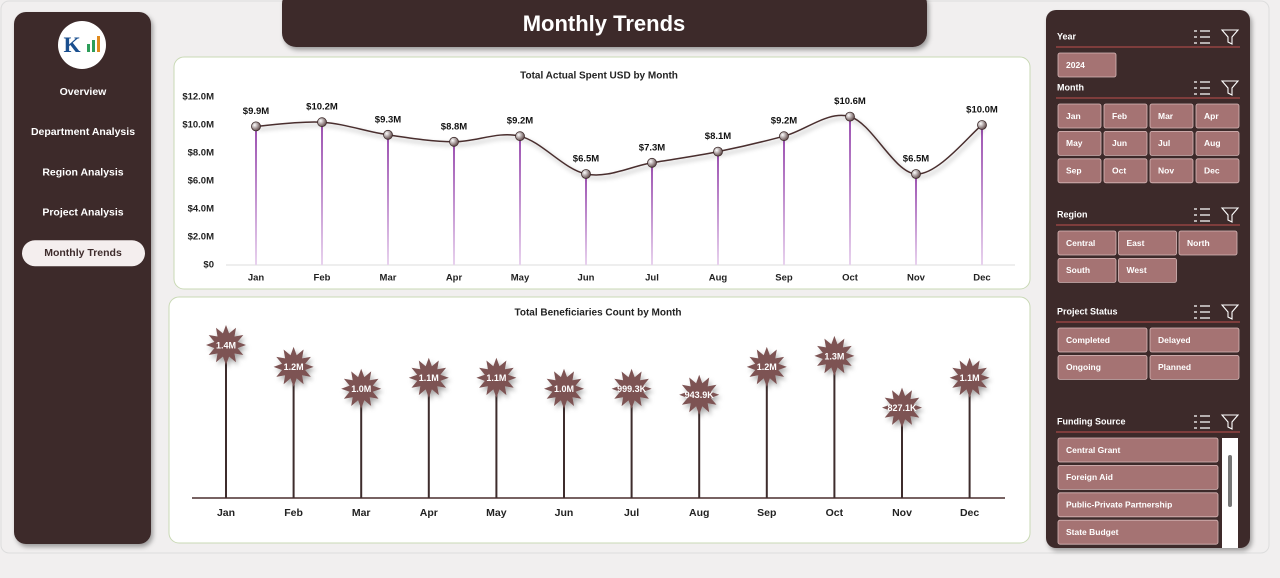  I want to click on data-label: 943.9K, so click(700, 395).